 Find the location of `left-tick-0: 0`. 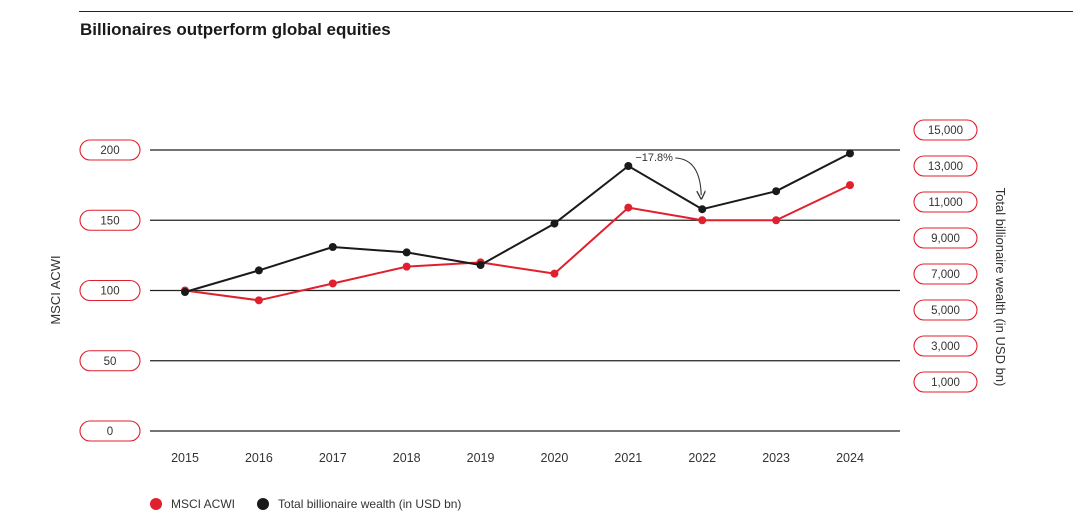

left-tick-0: 0 is located at coordinates (110, 431).